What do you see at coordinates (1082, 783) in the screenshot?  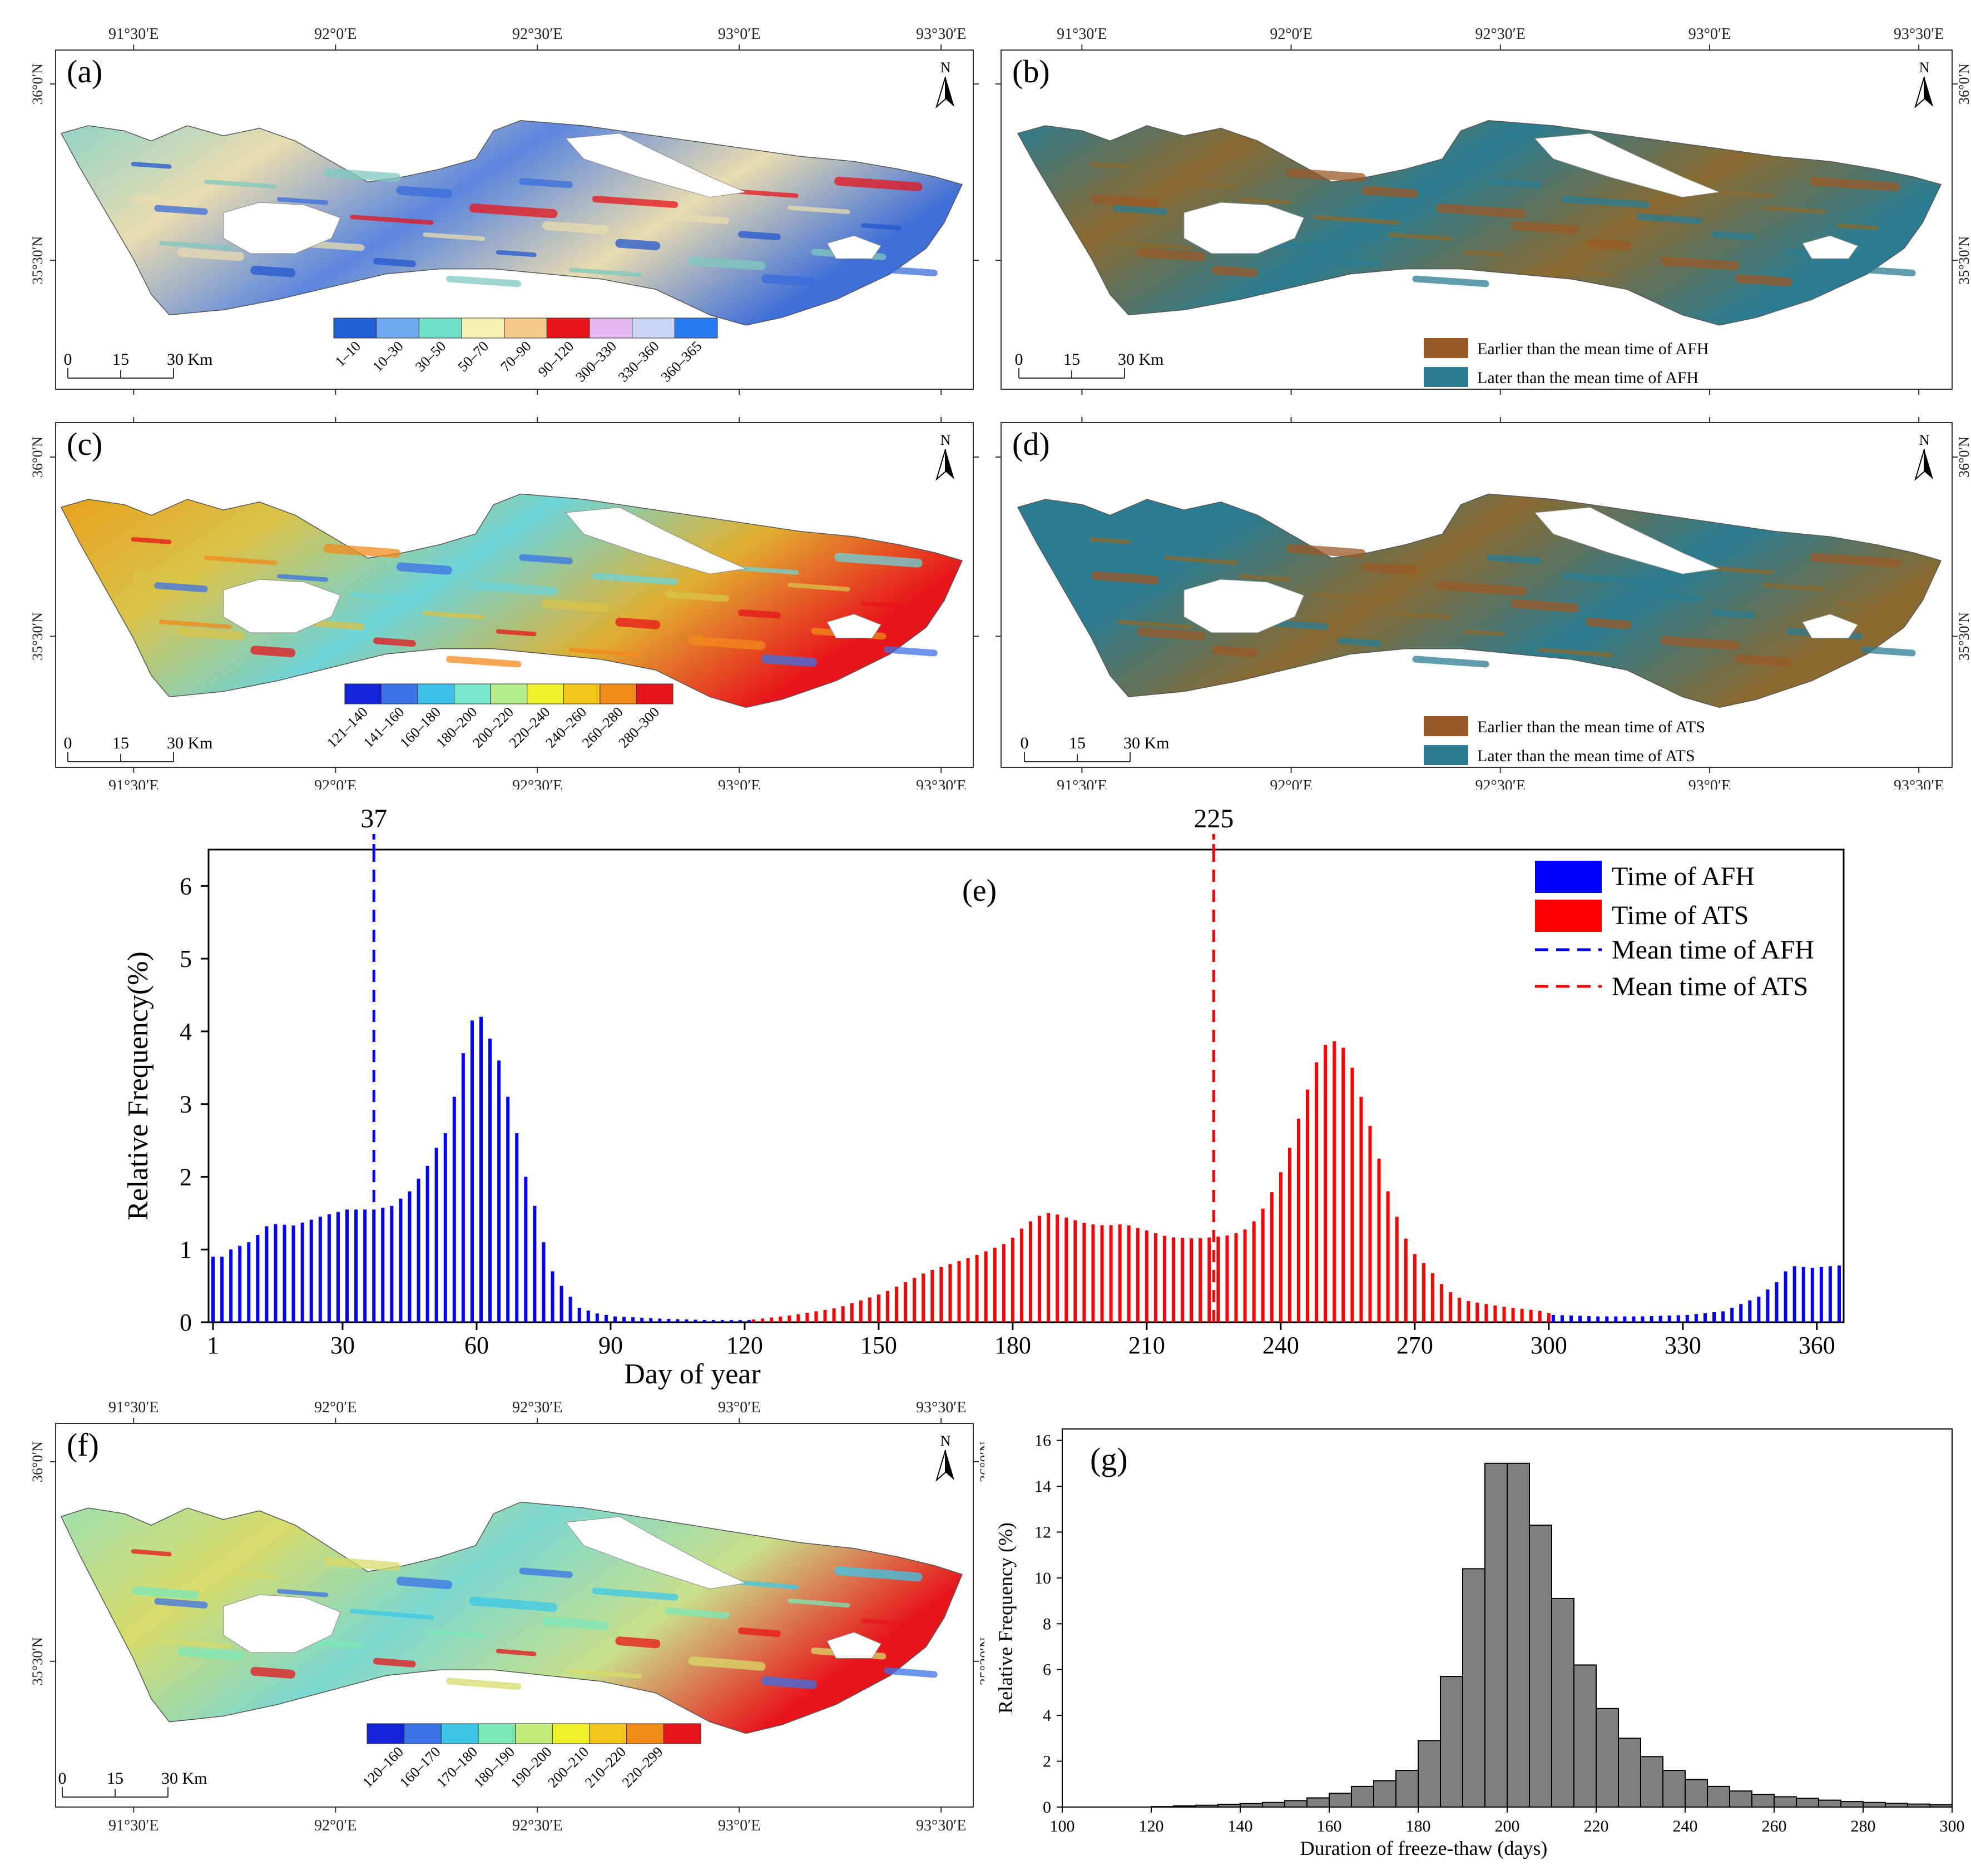 I see `lon-label-bottom: 91°30′E` at bounding box center [1082, 783].